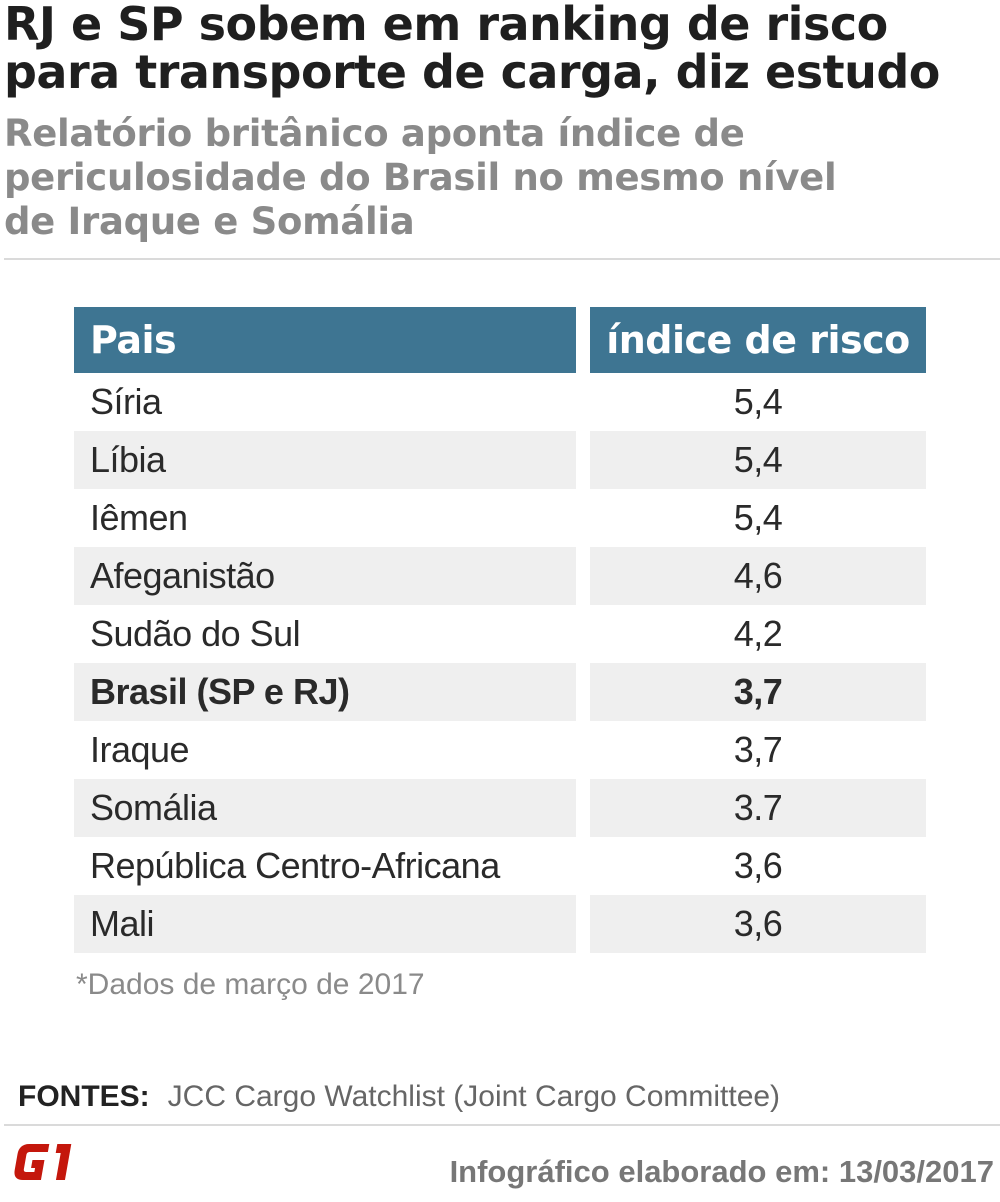  I want to click on table-header-row: Pais índice de risco, so click(500, 340).